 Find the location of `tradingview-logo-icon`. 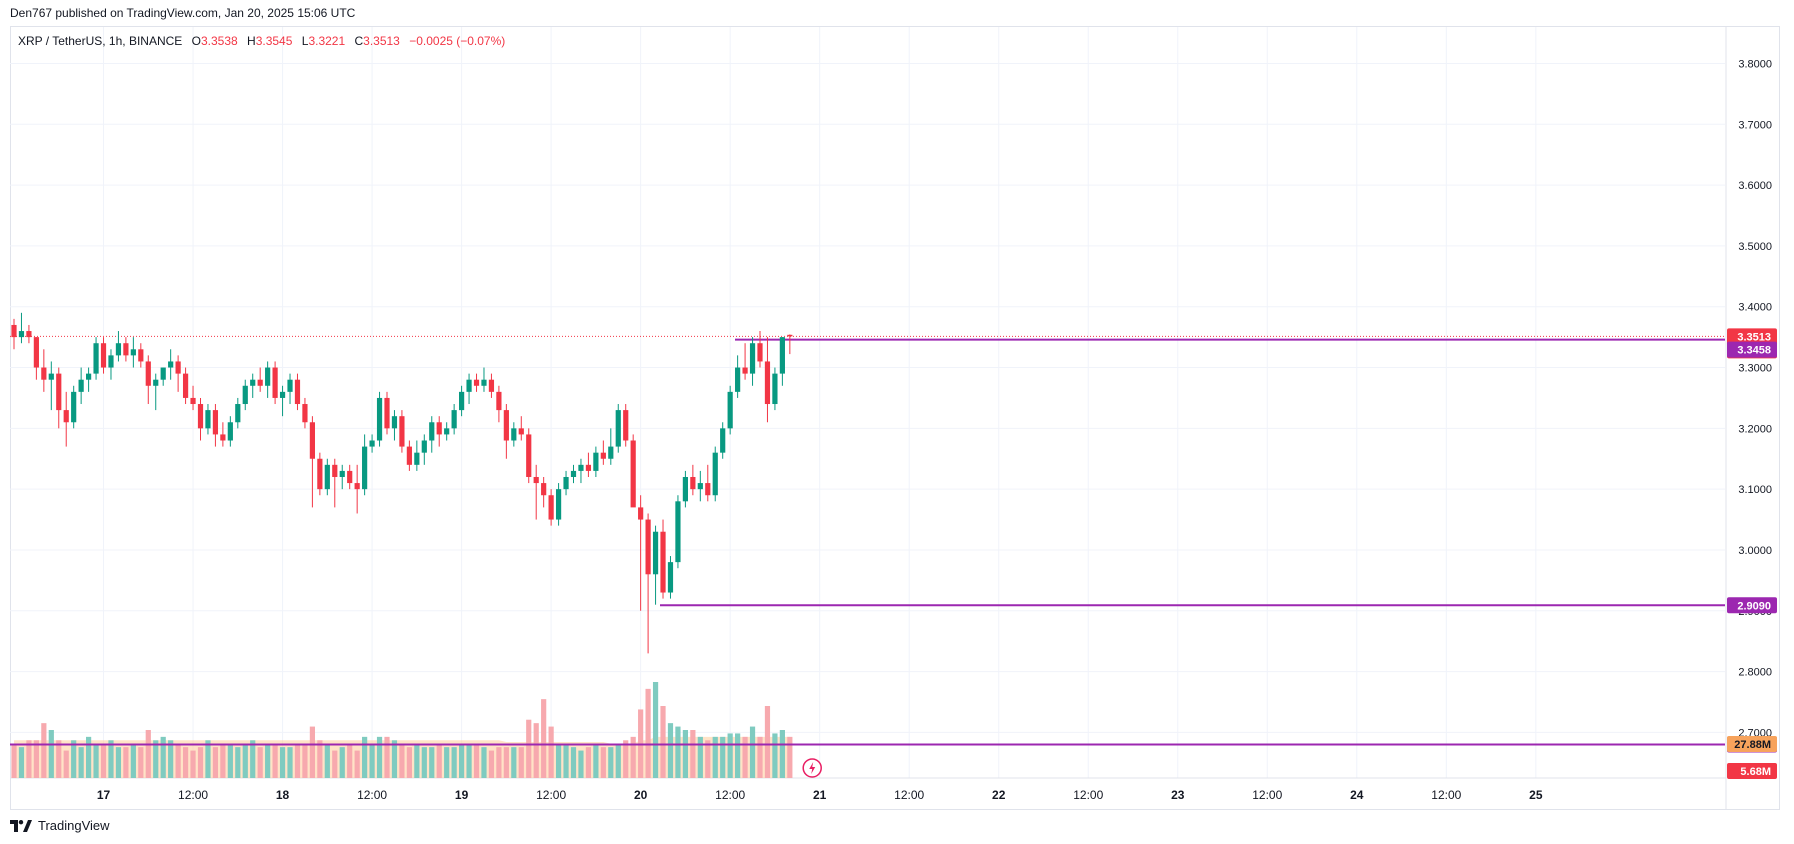

tradingview-logo-icon is located at coordinates (21, 825).